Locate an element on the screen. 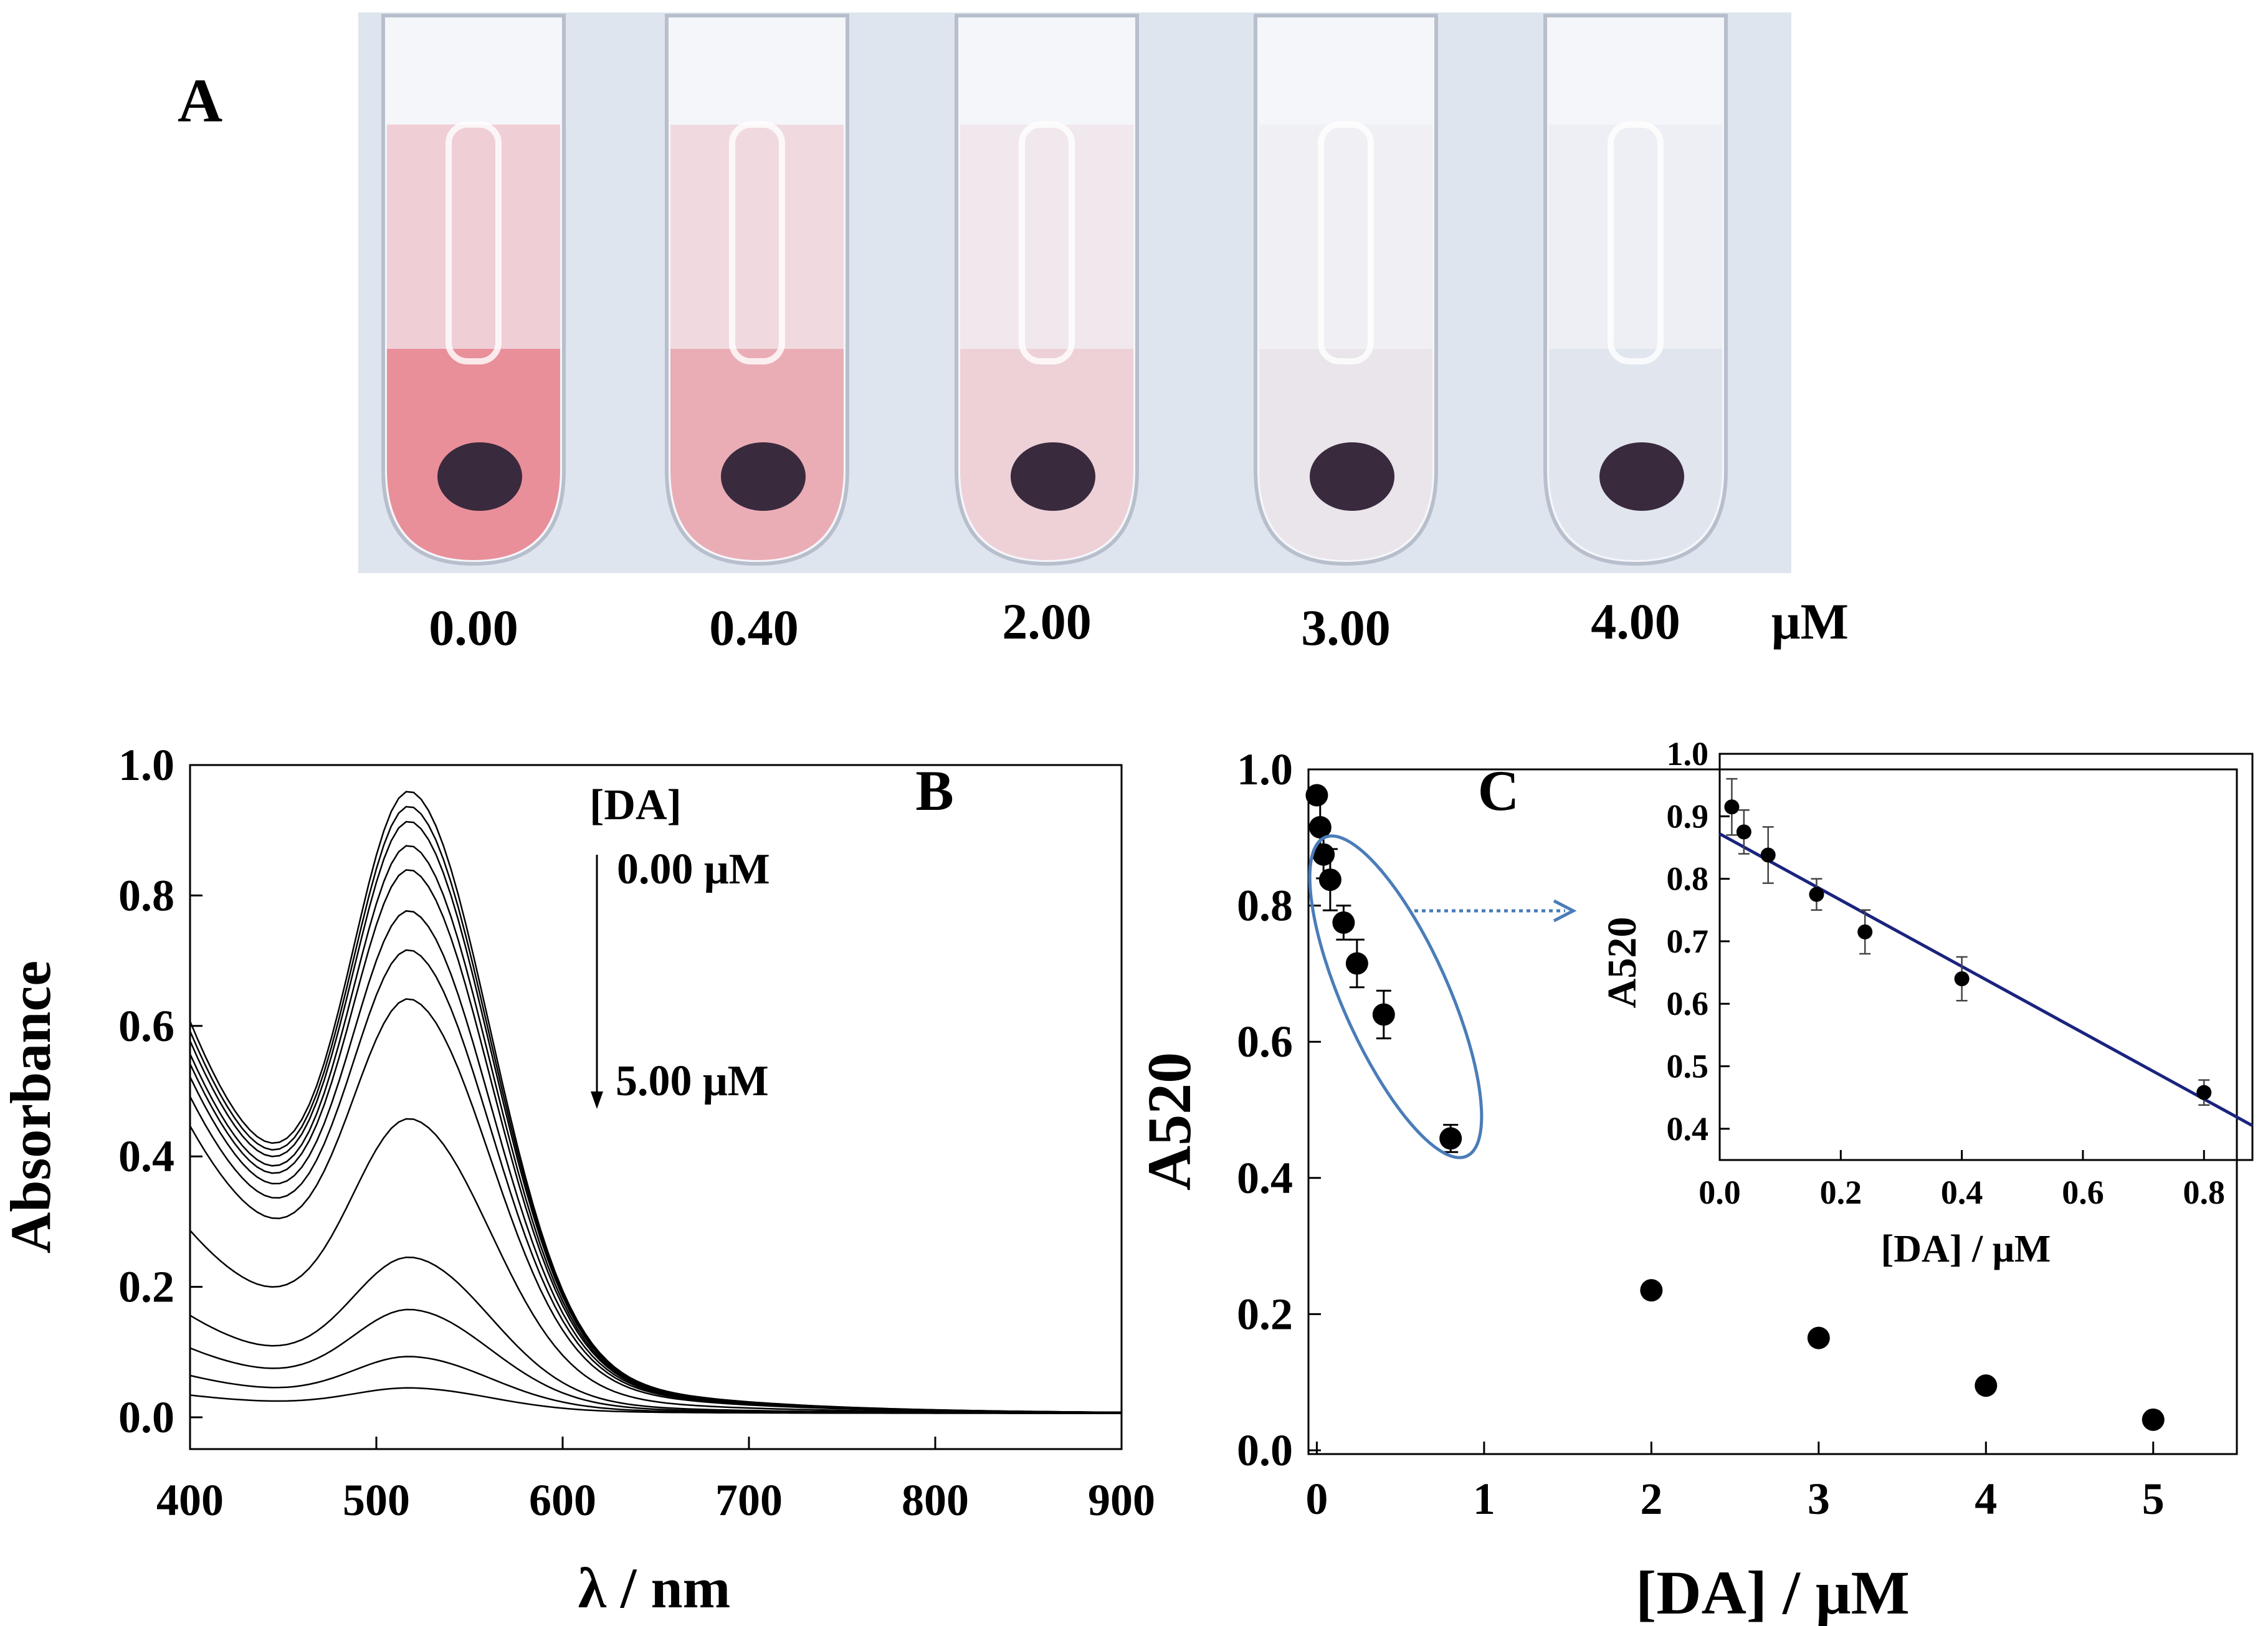 The image size is (2268, 1626). inset-data-points is located at coordinates (1986, 952).